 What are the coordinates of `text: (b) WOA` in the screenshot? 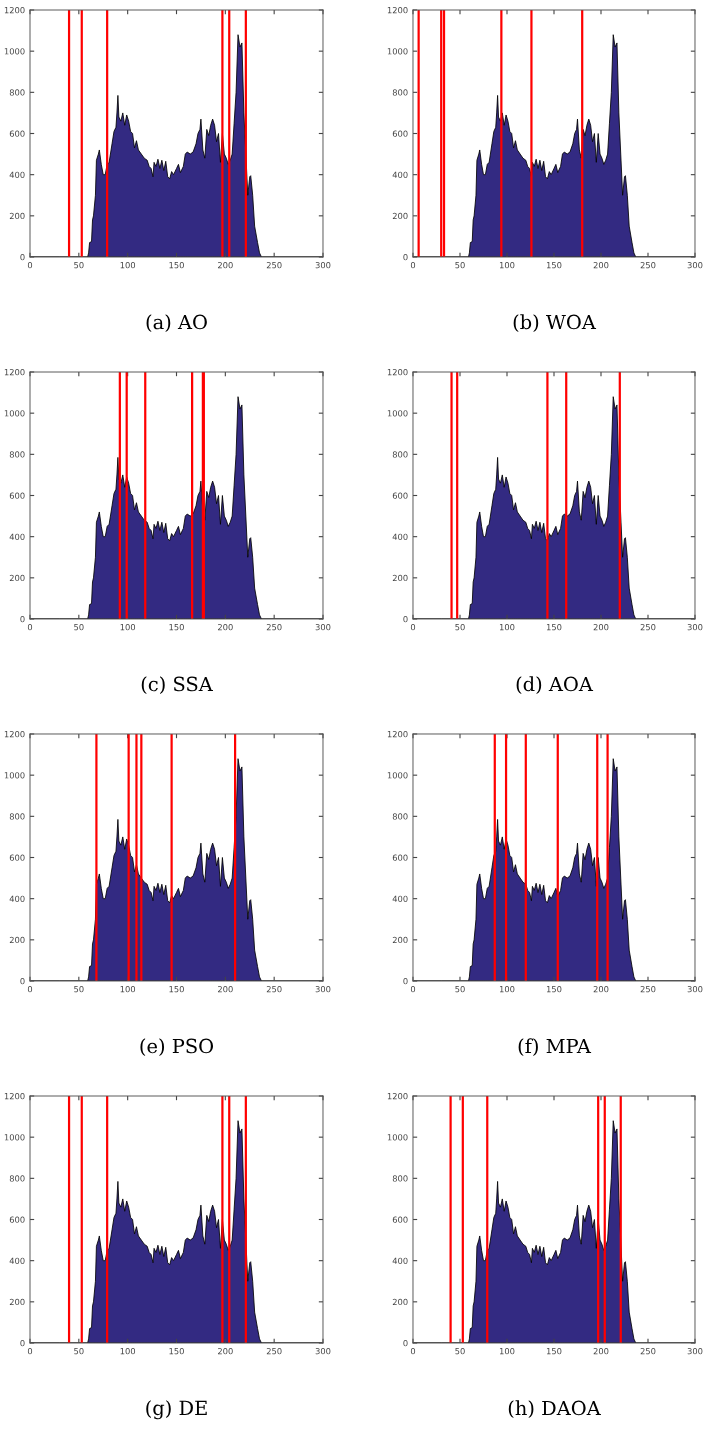 It's located at (555, 323).